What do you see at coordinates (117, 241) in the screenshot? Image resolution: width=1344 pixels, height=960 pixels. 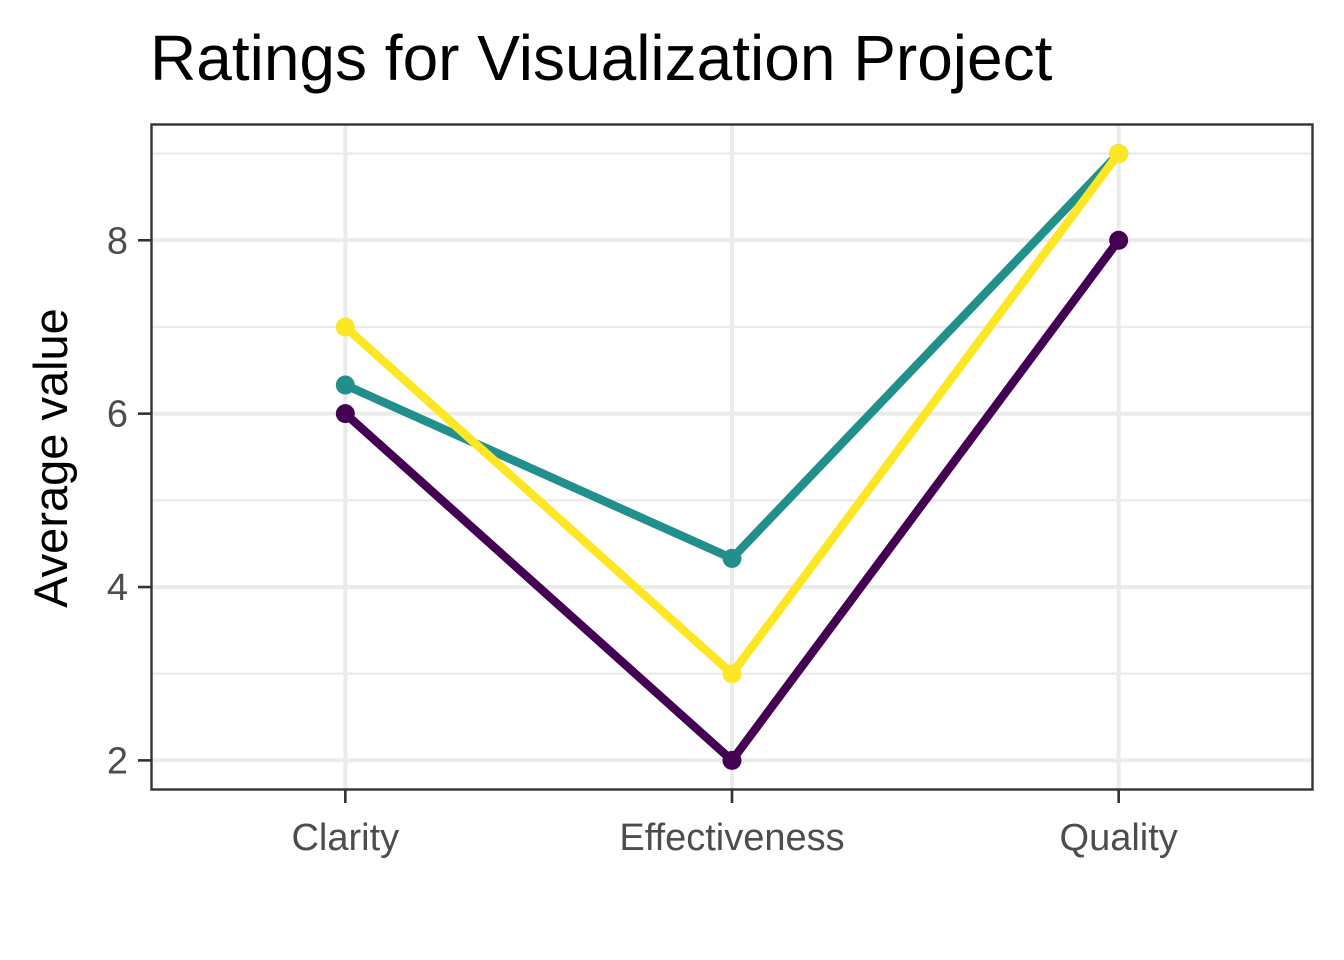 I see `y-tick-label: 8` at bounding box center [117, 241].